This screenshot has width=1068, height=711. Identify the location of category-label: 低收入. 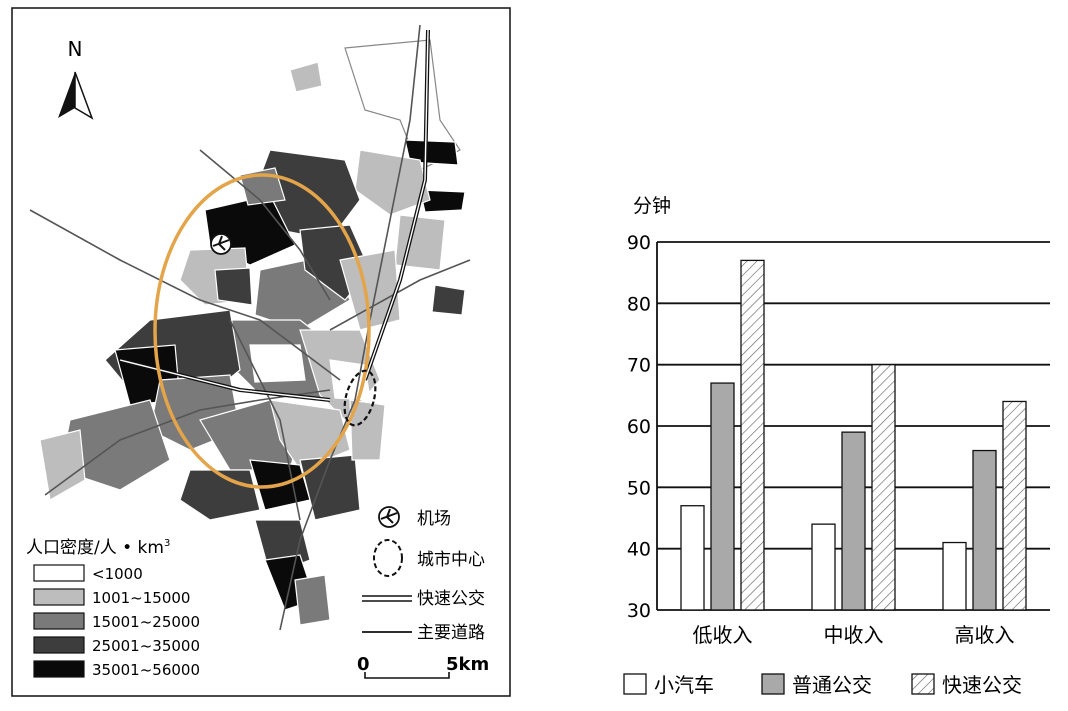
(723, 635).